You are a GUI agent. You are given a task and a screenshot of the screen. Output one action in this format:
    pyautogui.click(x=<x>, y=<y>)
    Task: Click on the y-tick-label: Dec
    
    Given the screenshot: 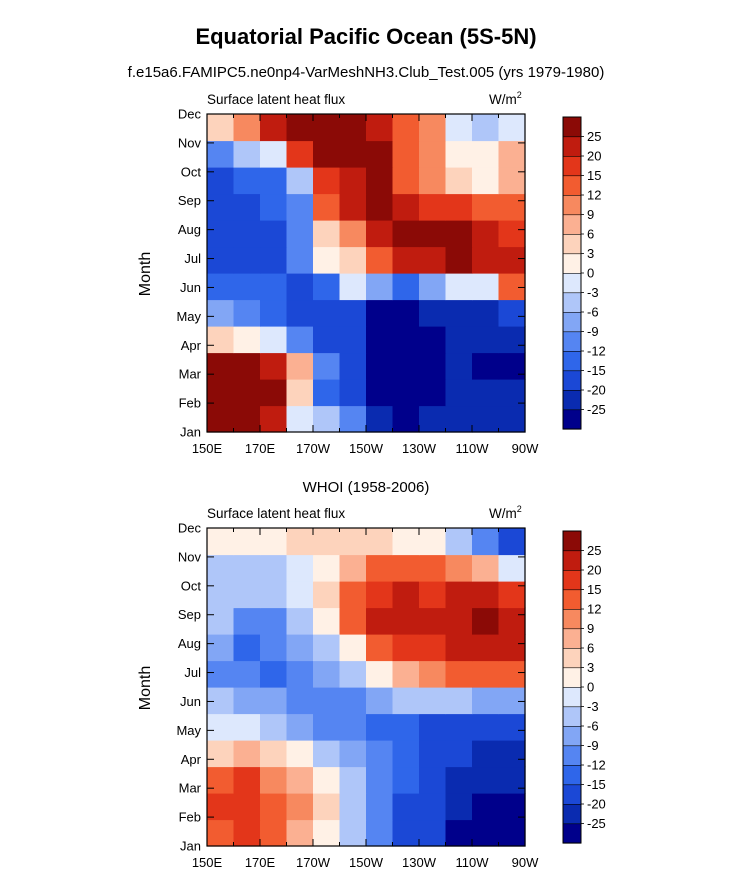 What is the action you would take?
    pyautogui.click(x=190, y=528)
    